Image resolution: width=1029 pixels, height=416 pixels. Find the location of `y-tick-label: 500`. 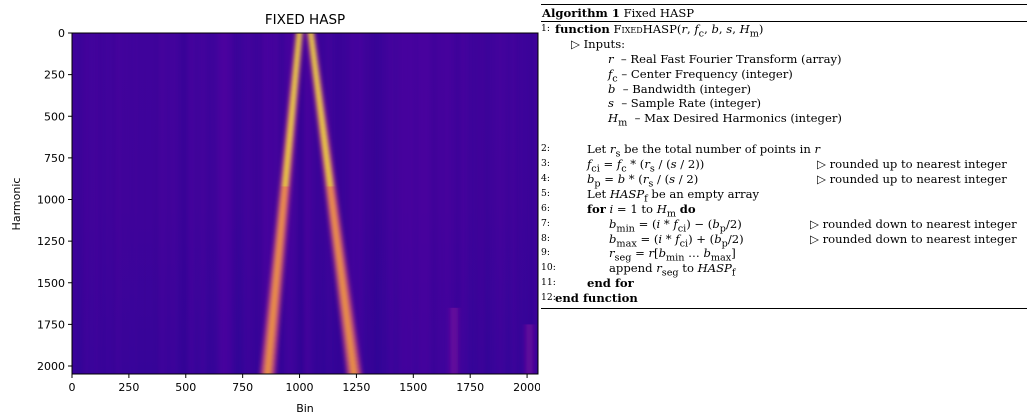

y-tick-label: 500 is located at coordinates (54, 116).